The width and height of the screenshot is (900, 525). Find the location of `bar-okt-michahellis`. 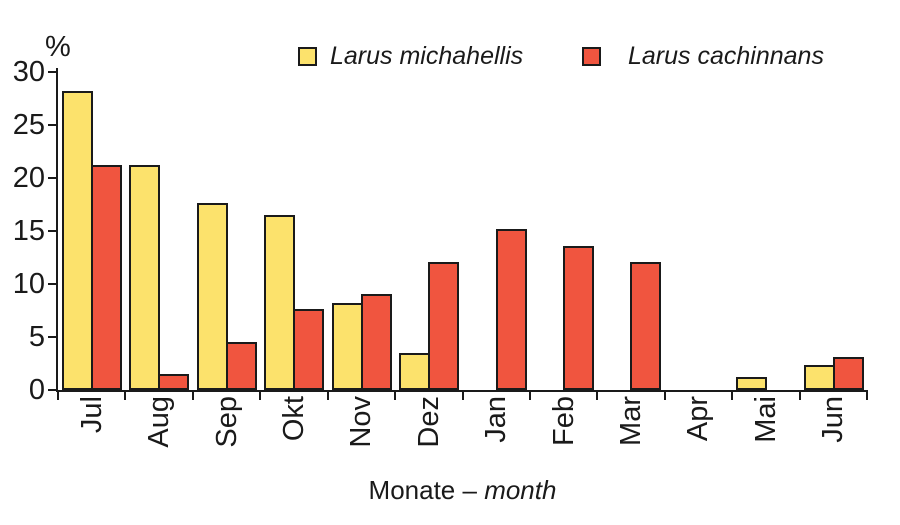

bar-okt-michahellis is located at coordinates (280, 302).